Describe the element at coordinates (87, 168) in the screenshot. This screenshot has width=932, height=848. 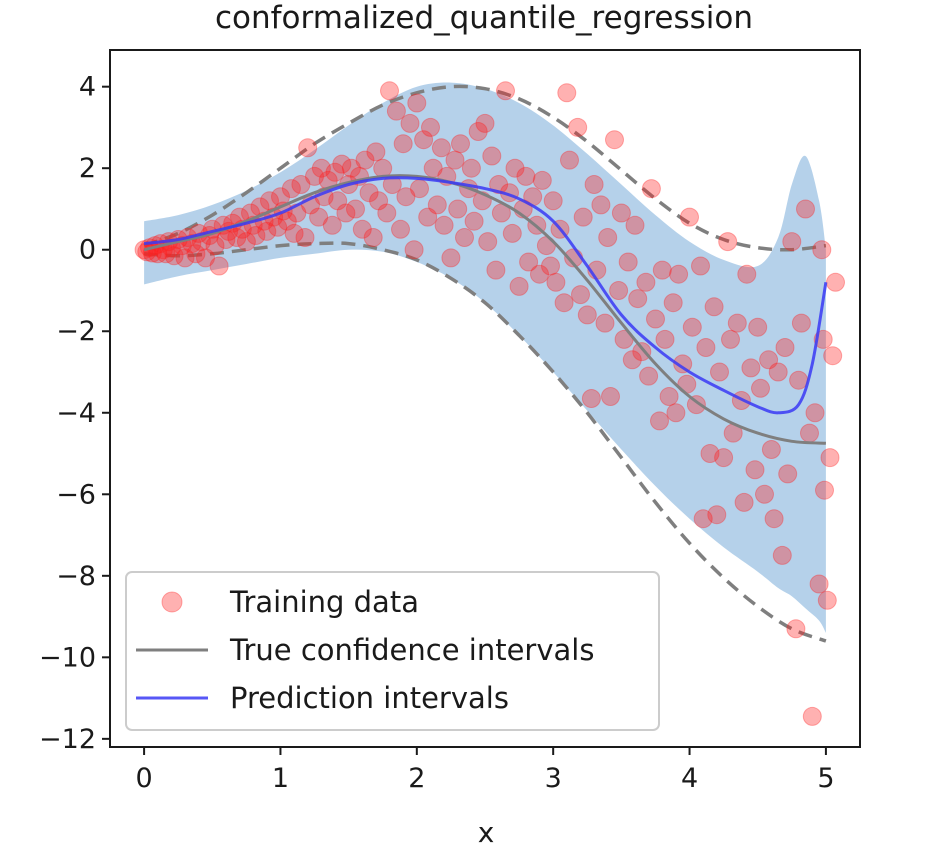
I see `y-tick-label: 2` at that location.